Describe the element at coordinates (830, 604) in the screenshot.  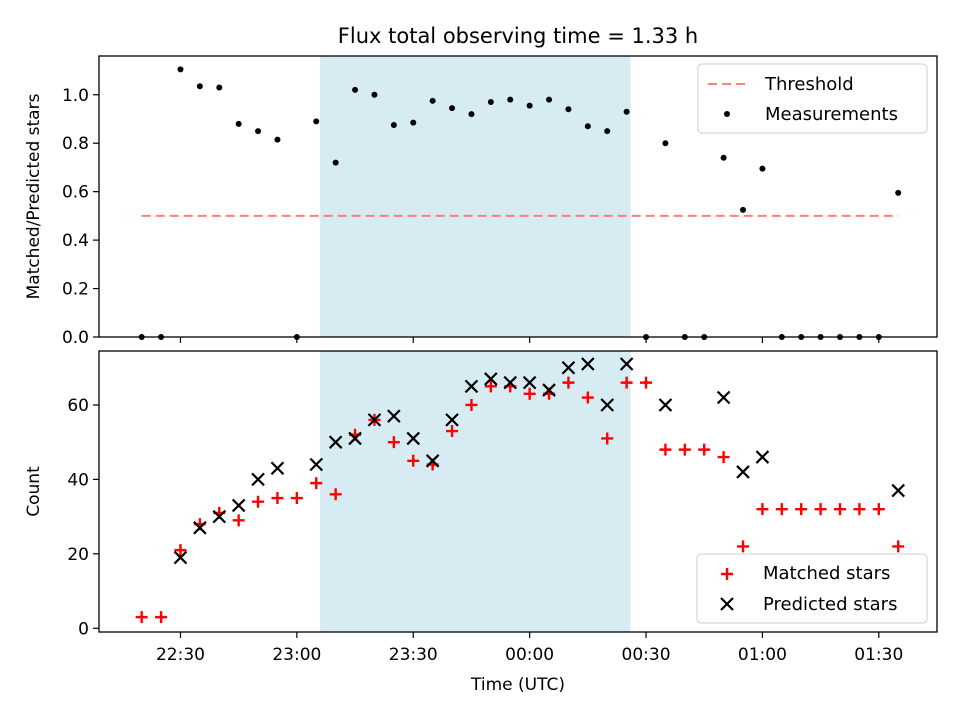
I see `predicted-legend-label: Predicted stars` at that location.